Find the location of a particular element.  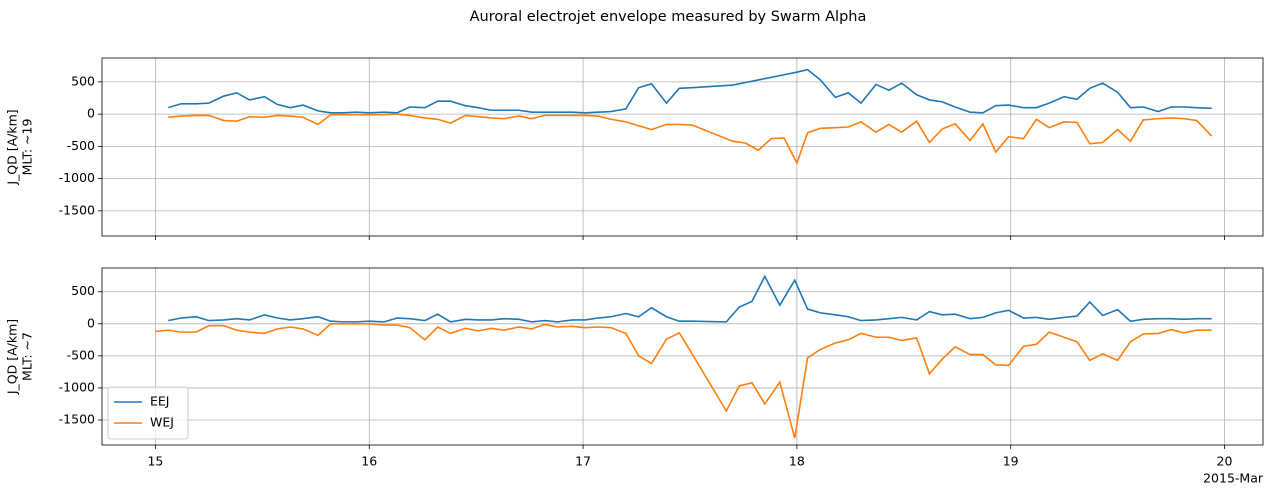

x-tick-label: 19 is located at coordinates (1011, 461).